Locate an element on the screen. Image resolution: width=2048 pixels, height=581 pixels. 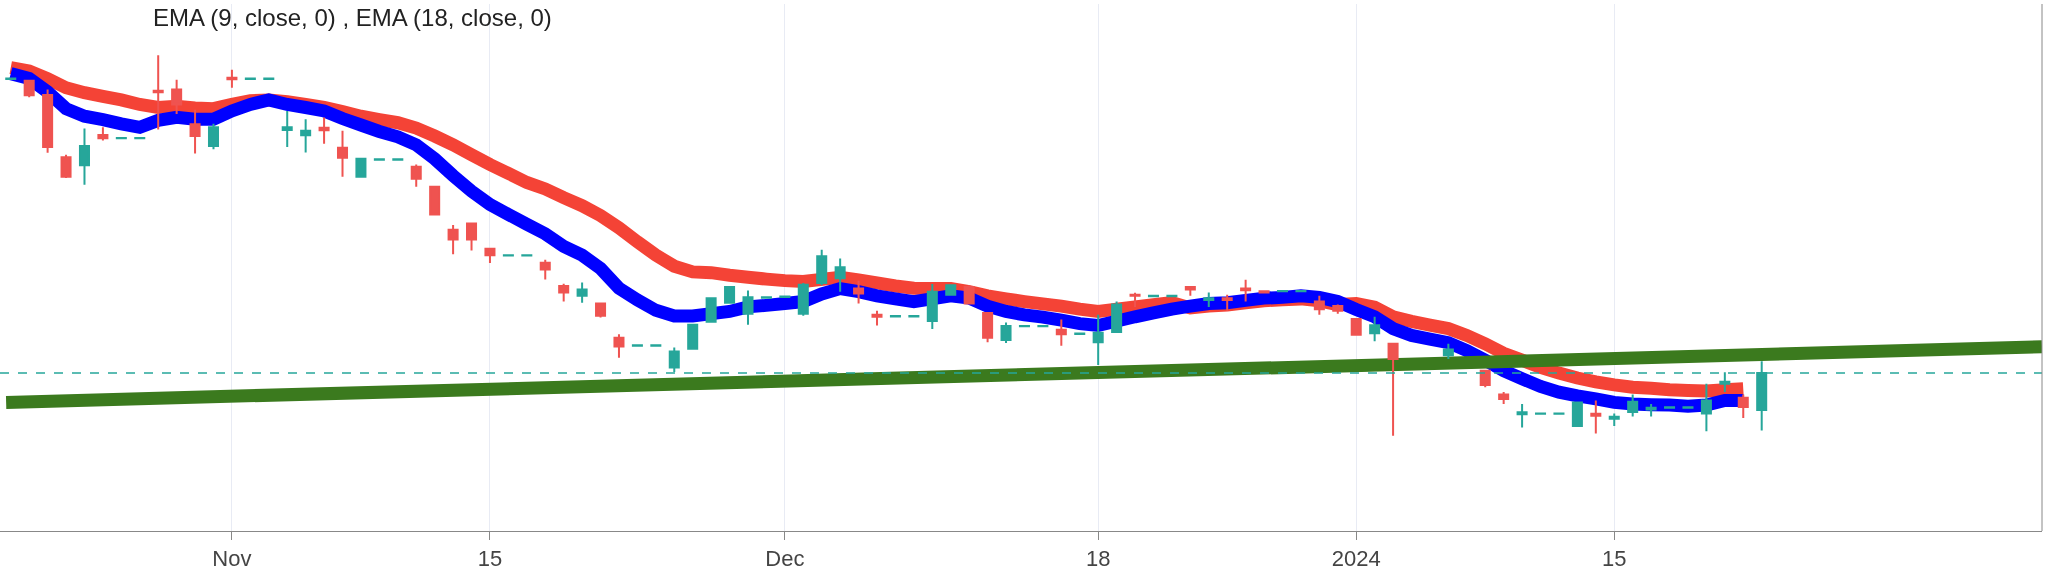
x-tick-label: Dec is located at coordinates (785, 559).